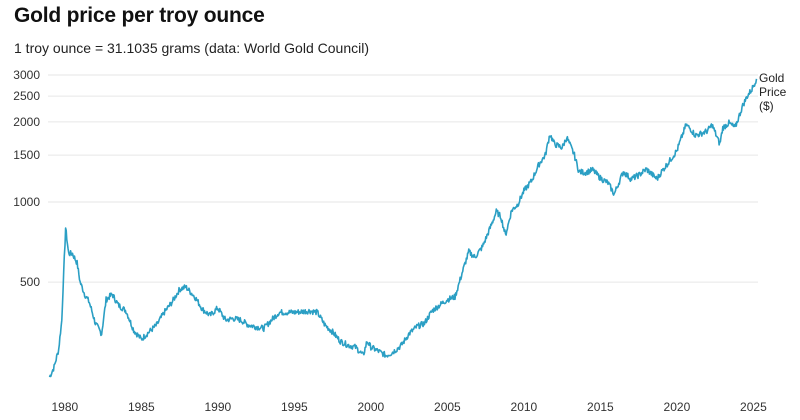 This screenshot has width=800, height=420. Describe the element at coordinates (371, 407) in the screenshot. I see `x-tick-label: 2000` at that location.